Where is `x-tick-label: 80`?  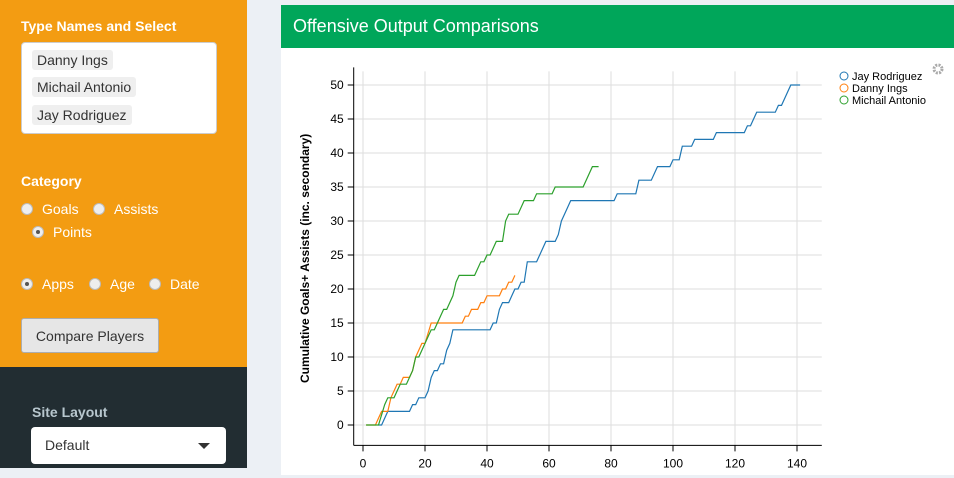
x-tick-label: 80 is located at coordinates (611, 463).